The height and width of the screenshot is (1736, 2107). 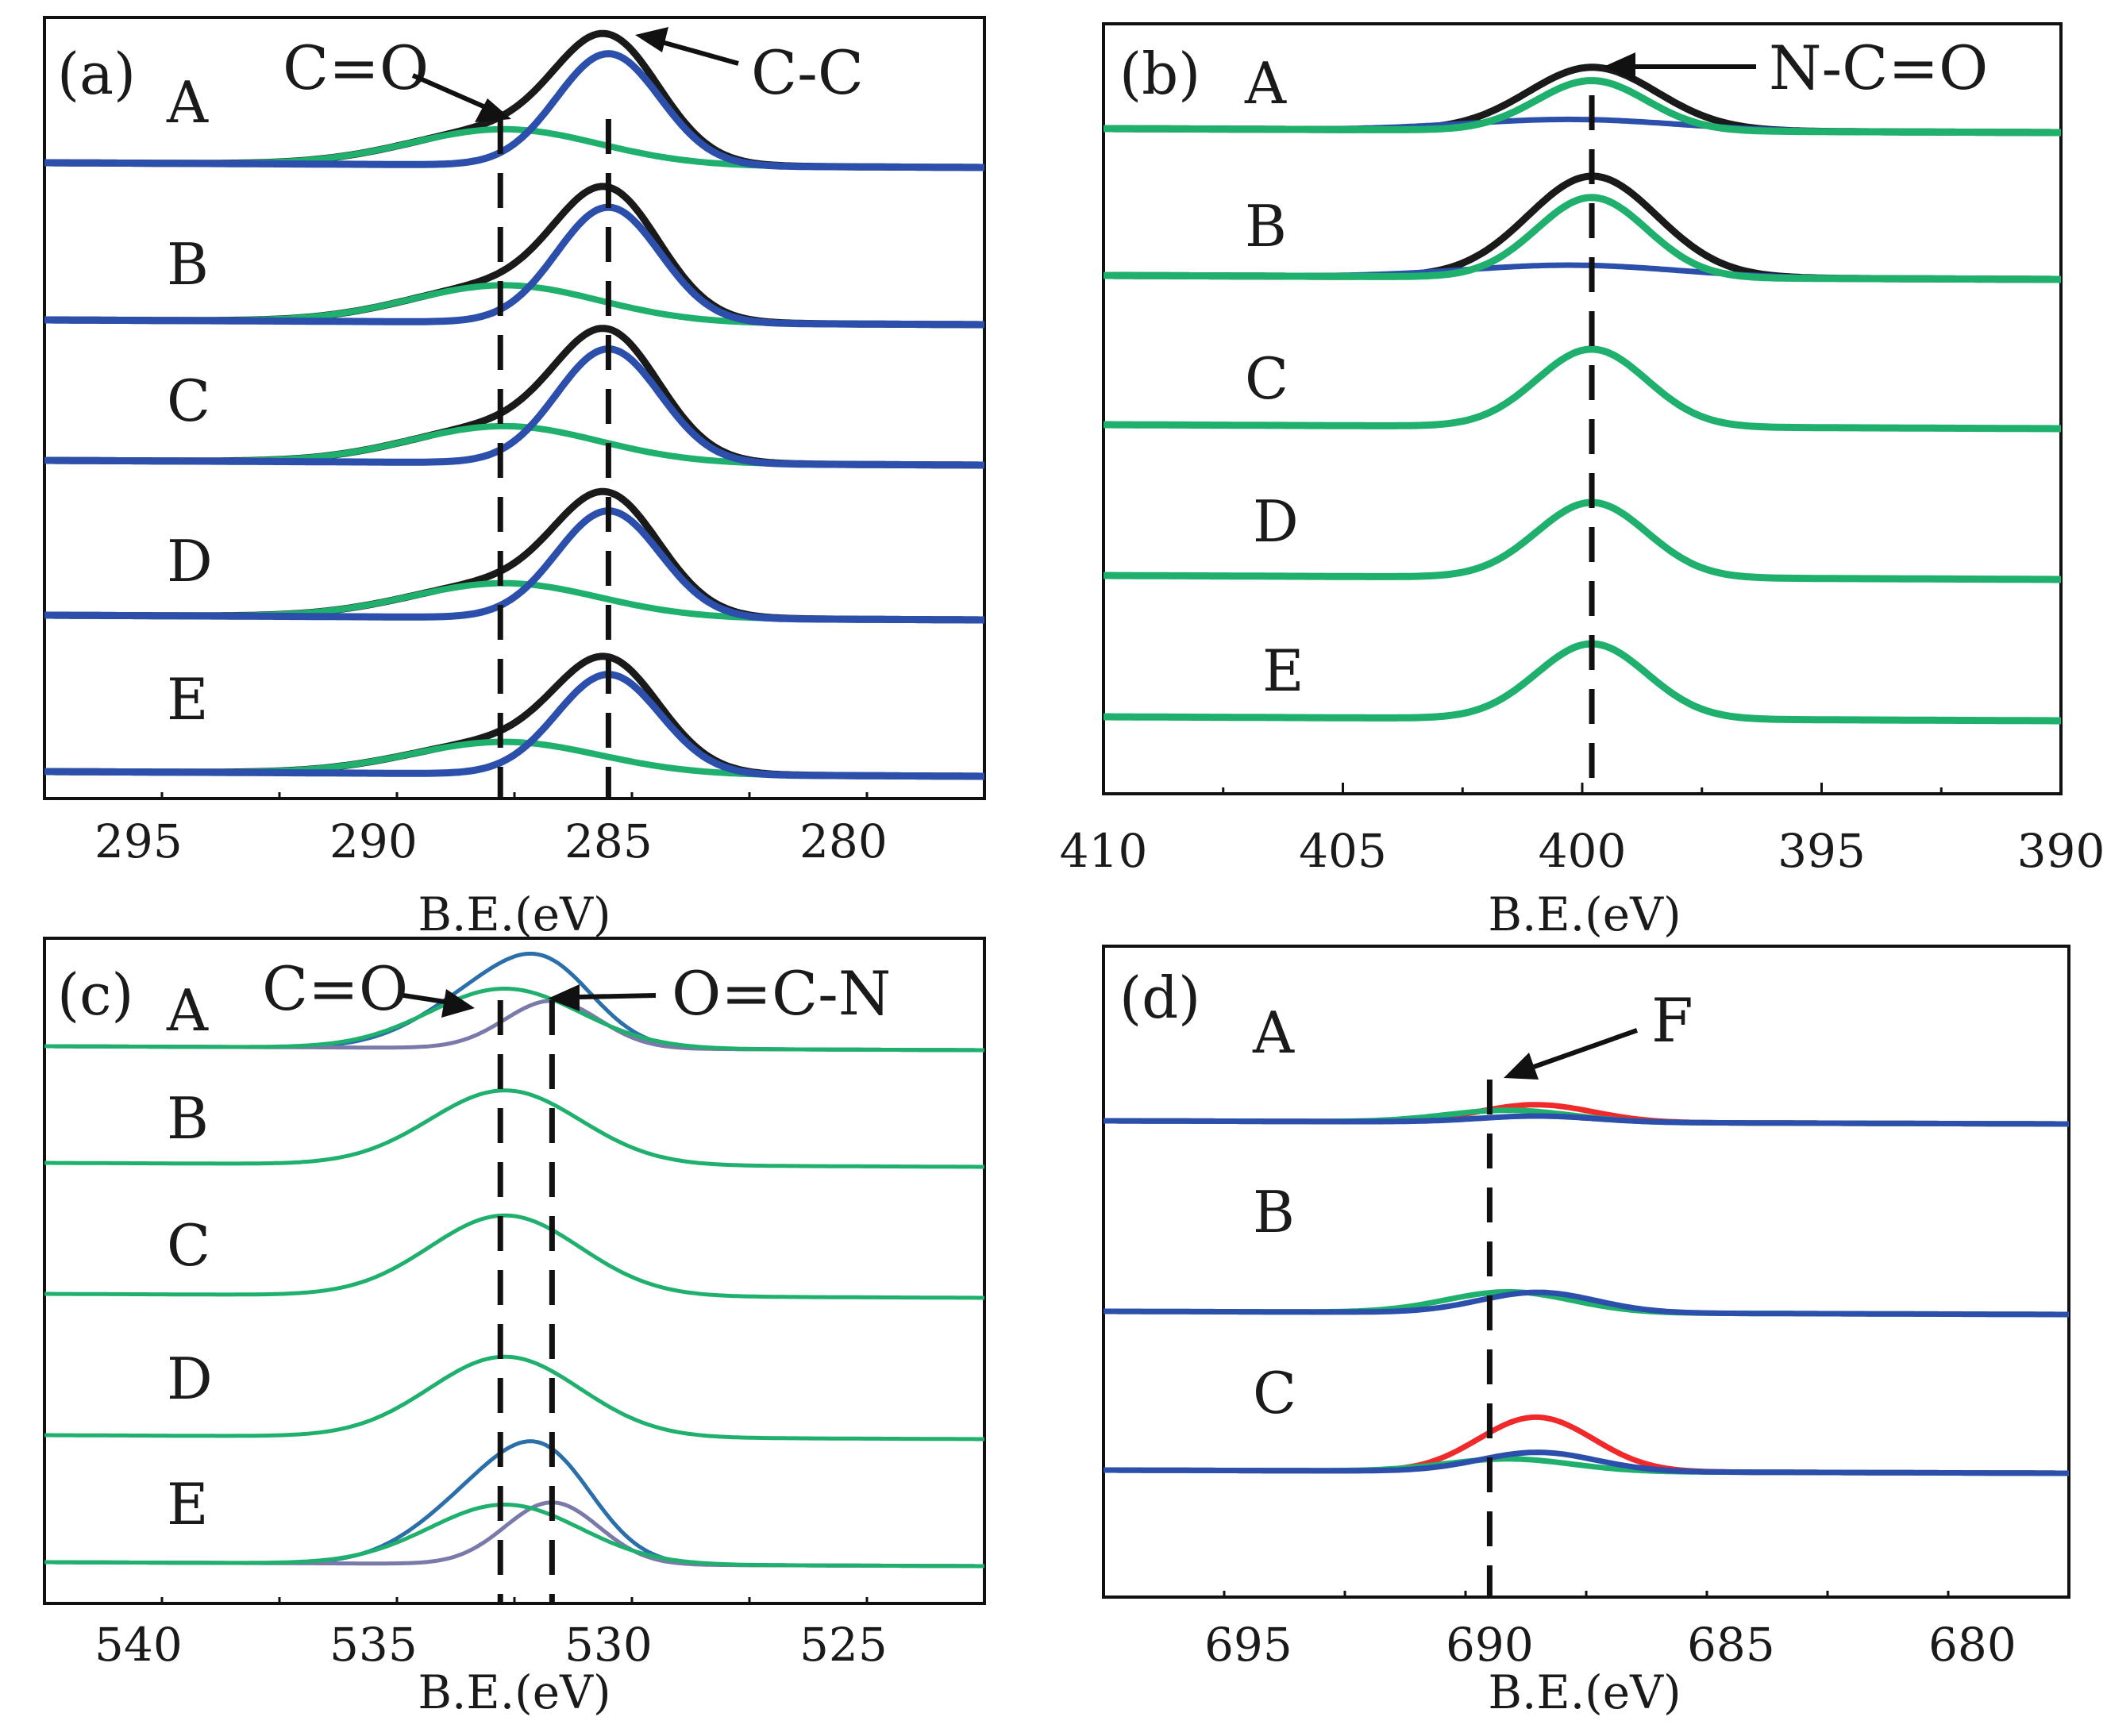 I want to click on series-e-c-c-component, so click(x=514, y=725).